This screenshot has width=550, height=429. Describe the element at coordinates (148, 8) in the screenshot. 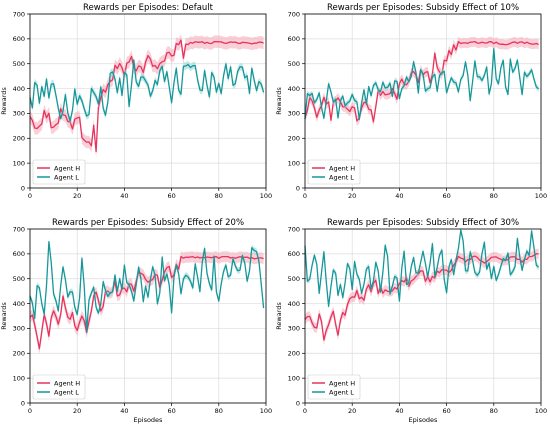

I see `chart-title: Rewards per Episodes: Default` at that location.